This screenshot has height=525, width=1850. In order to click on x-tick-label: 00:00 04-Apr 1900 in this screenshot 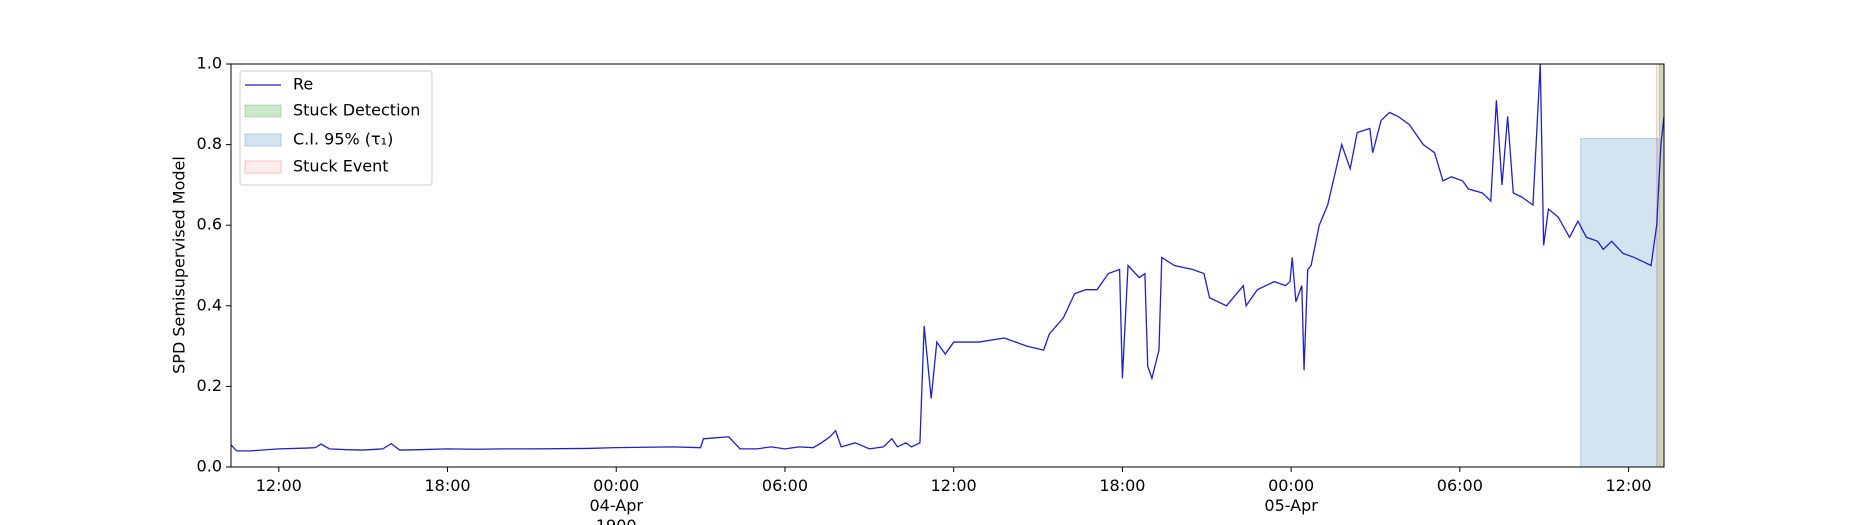, I will do `click(616, 500)`.